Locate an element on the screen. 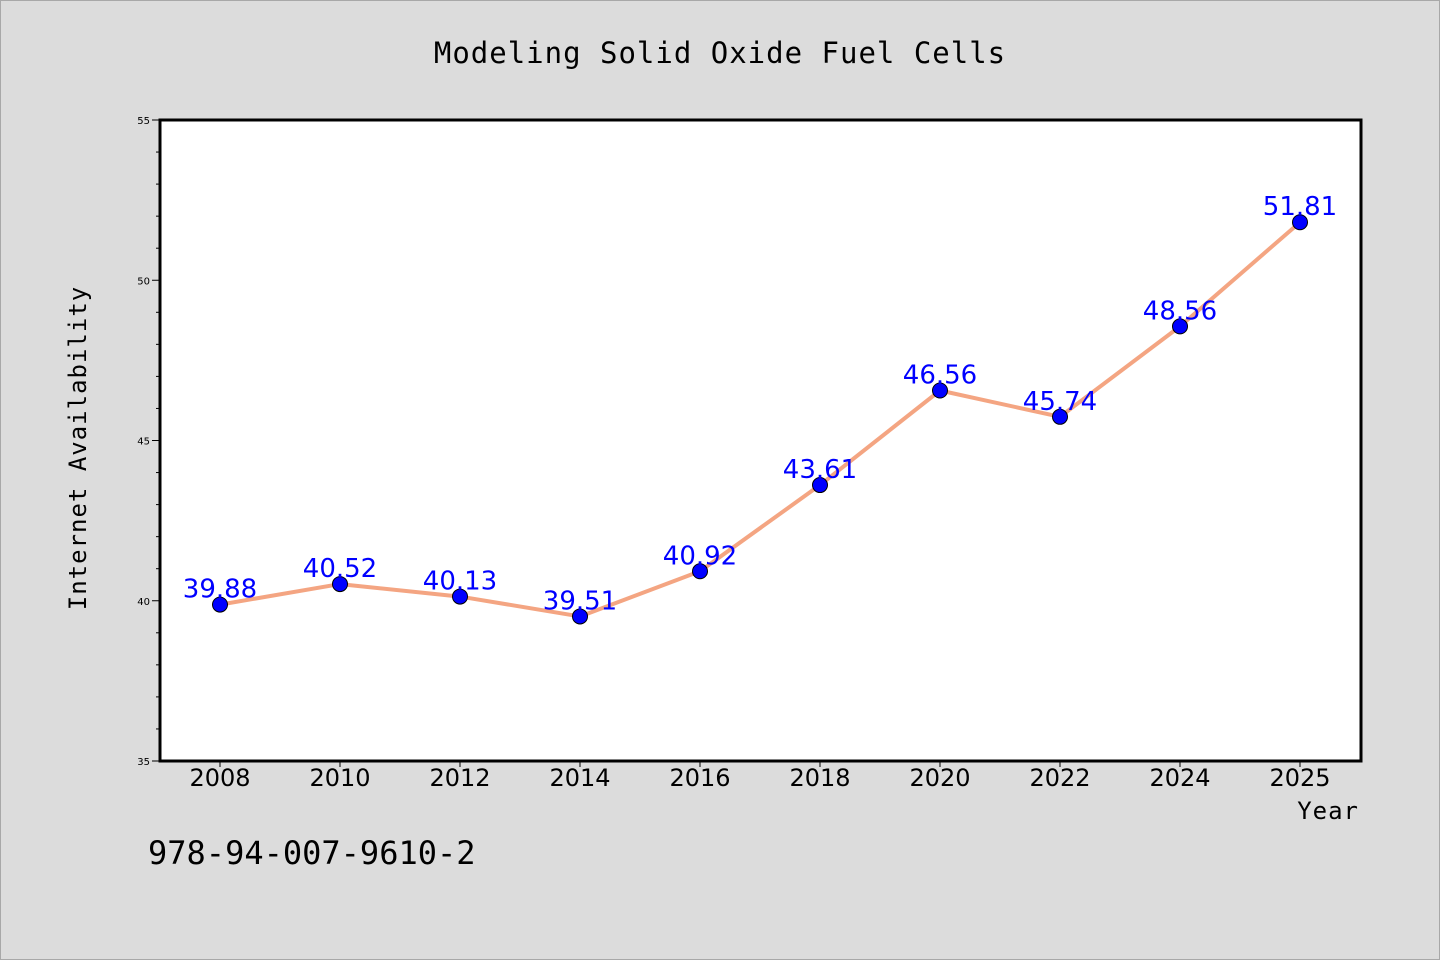 The width and height of the screenshot is (1440, 960). x-tick-label: 2012 is located at coordinates (459, 778).